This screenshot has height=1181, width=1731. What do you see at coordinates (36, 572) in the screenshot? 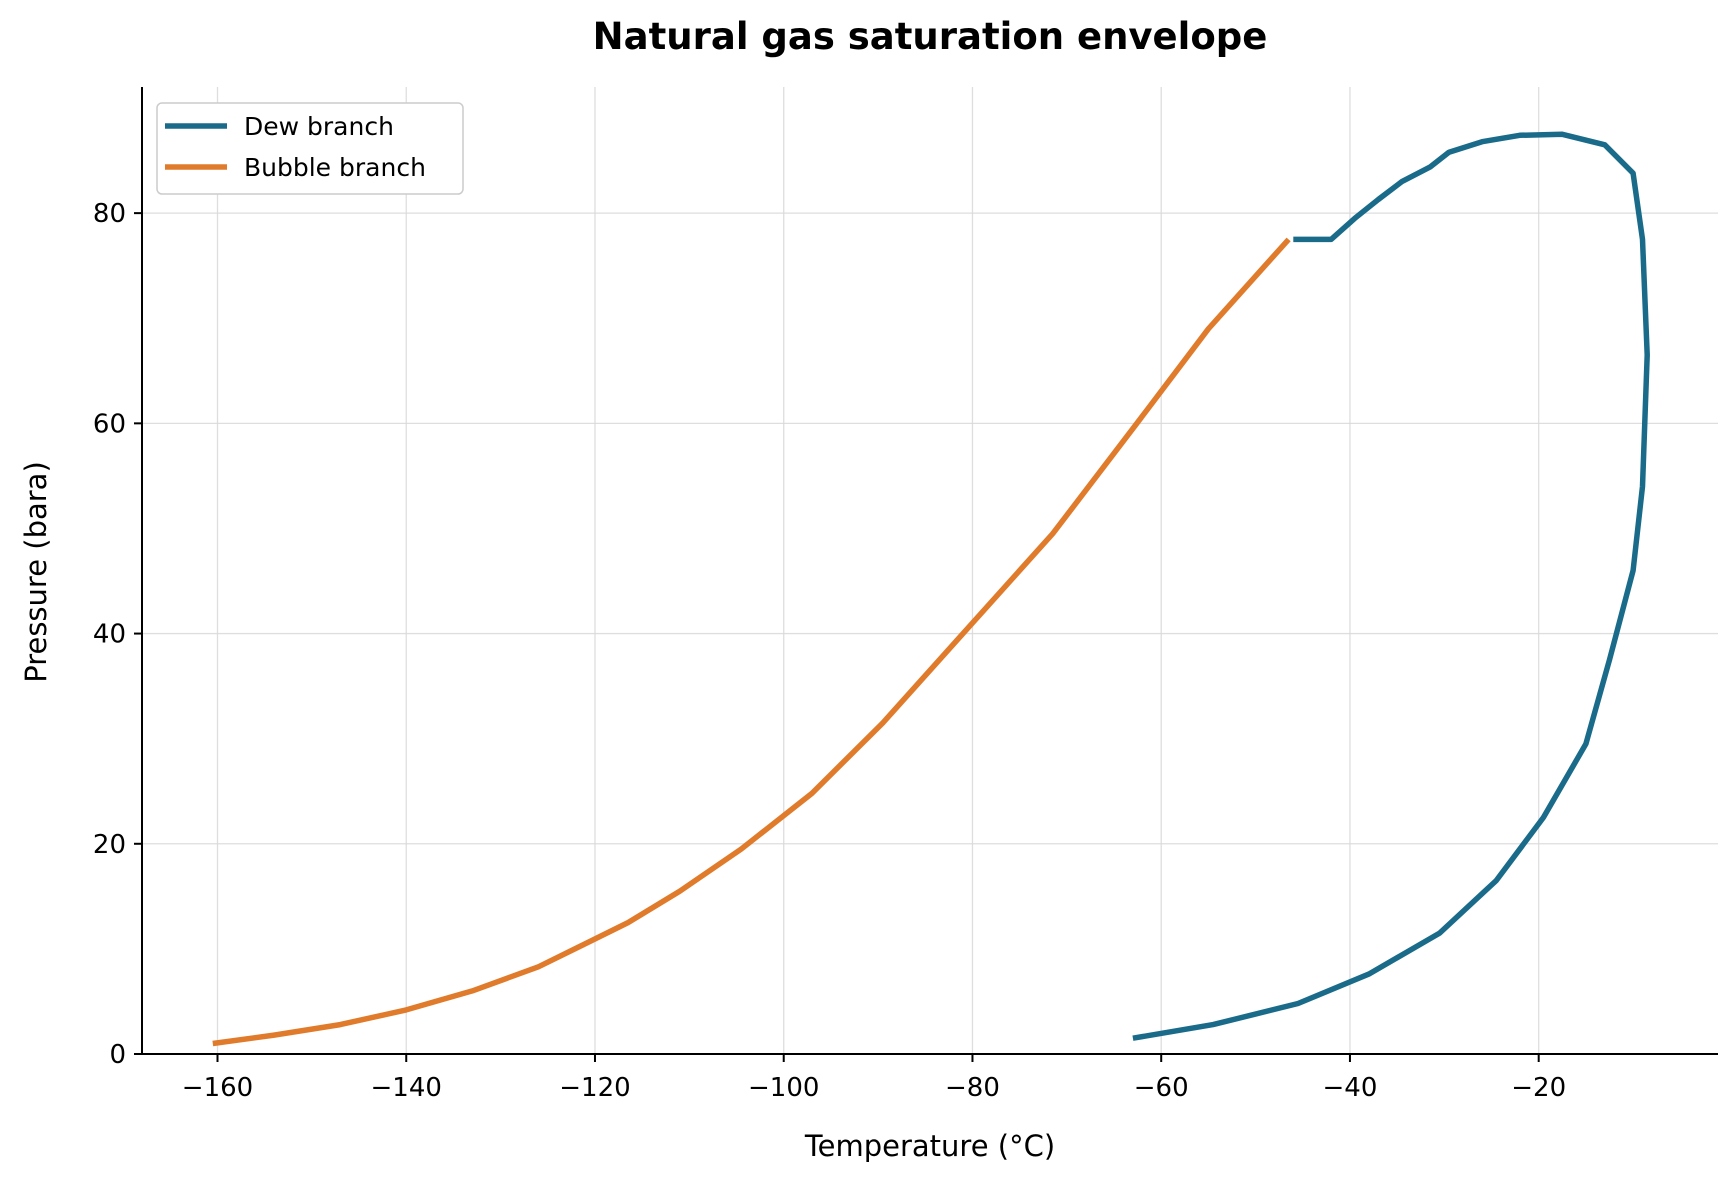
I see `y-axis-label: Pressure (bara)` at bounding box center [36, 572].